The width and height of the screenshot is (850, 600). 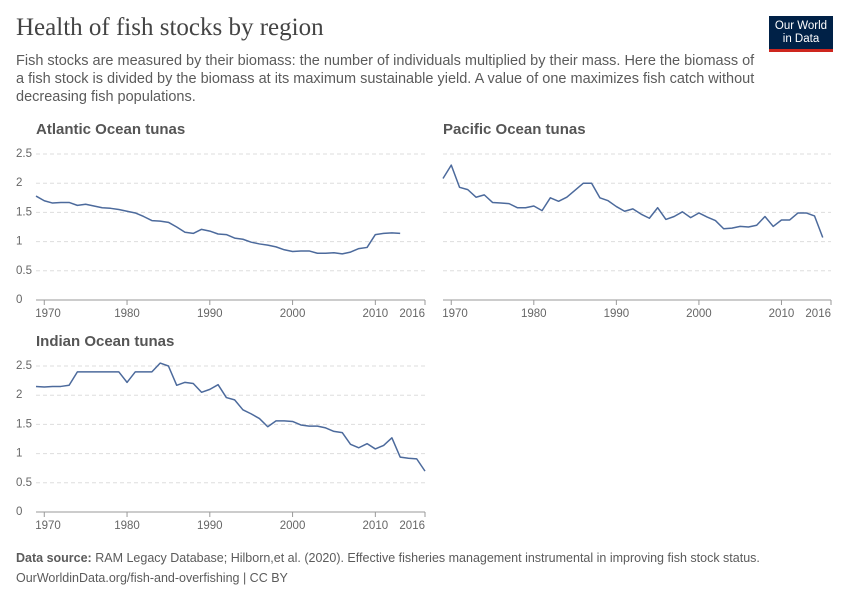 What do you see at coordinates (170, 27) in the screenshot?
I see `title: Health of fish stocks by region` at bounding box center [170, 27].